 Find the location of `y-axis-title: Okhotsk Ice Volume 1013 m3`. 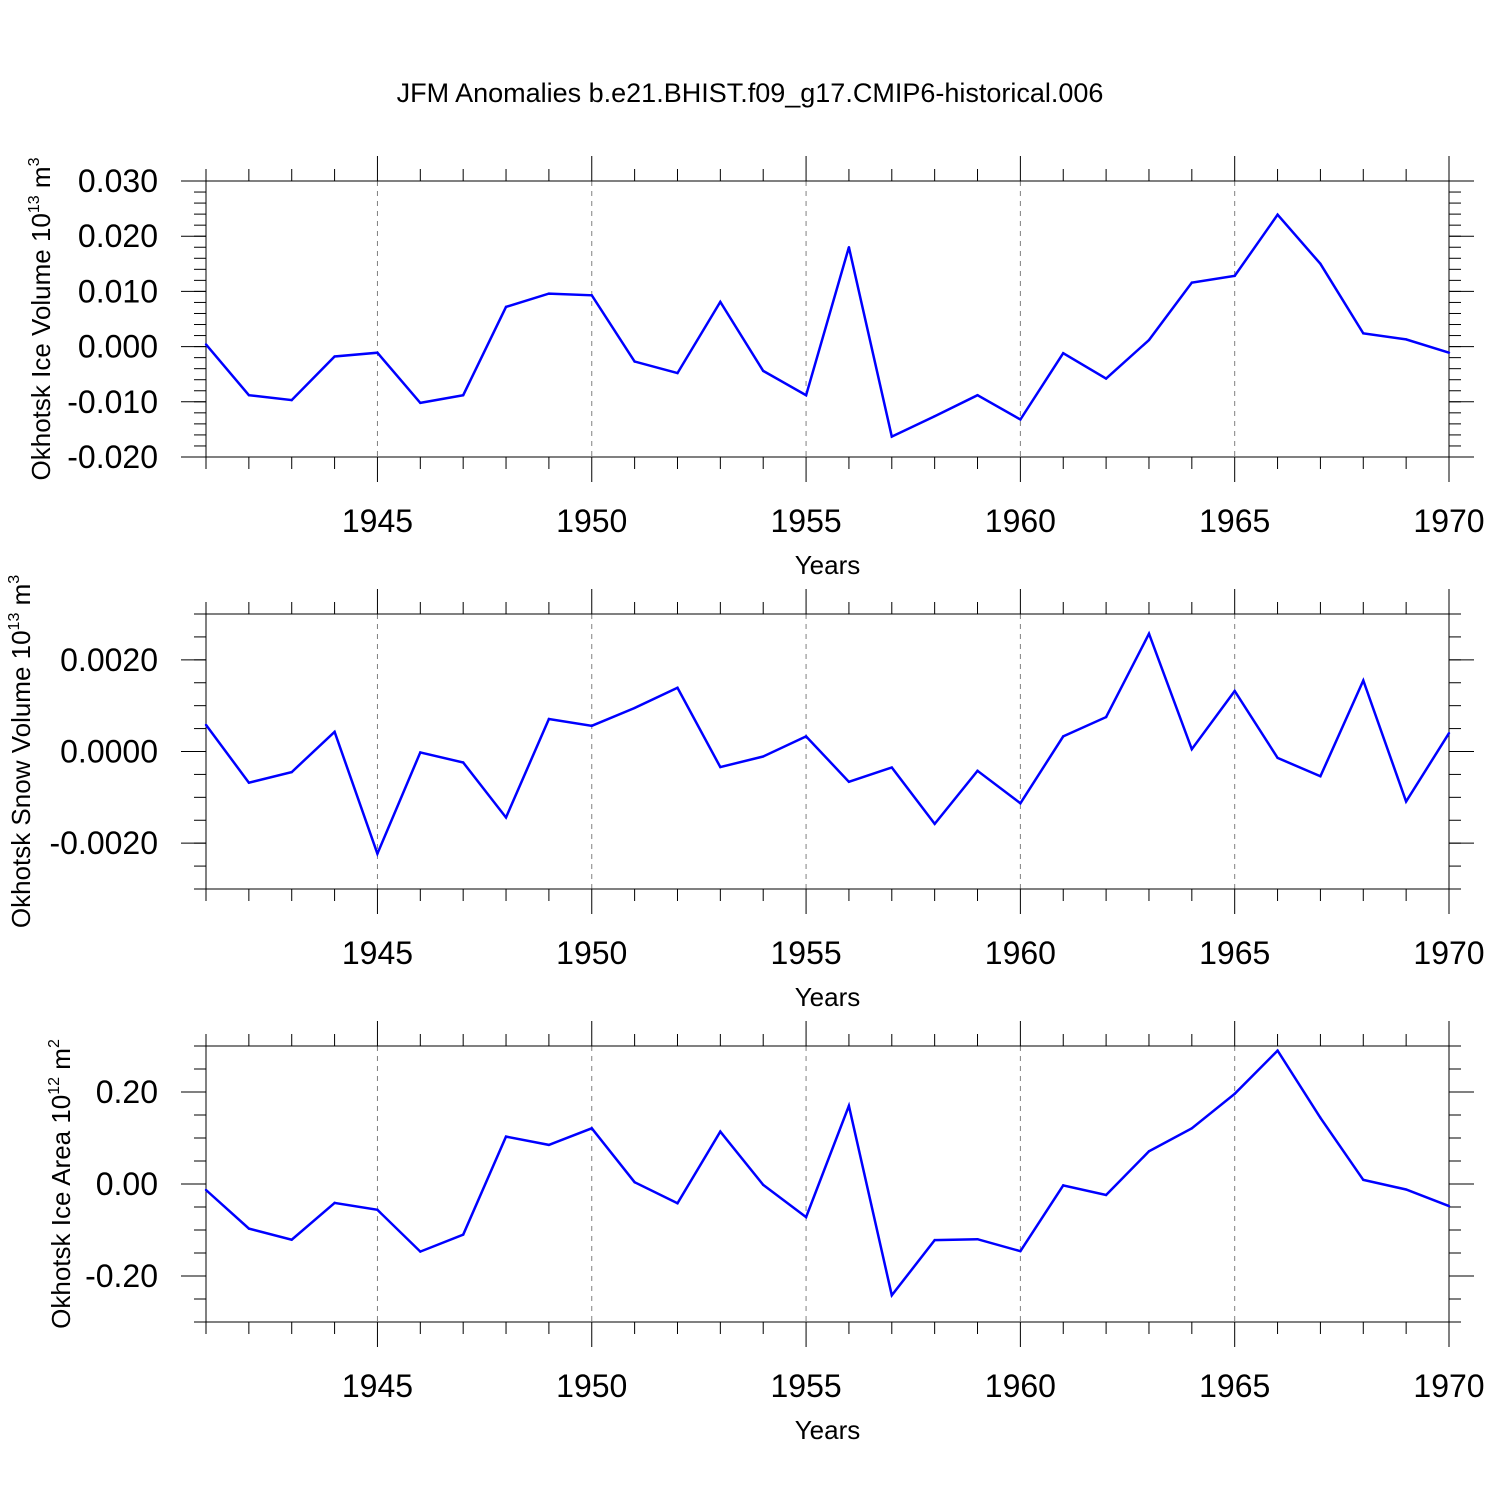

y-axis-title: Okhotsk Ice Volume 1013 m3 is located at coordinates (41, 318).